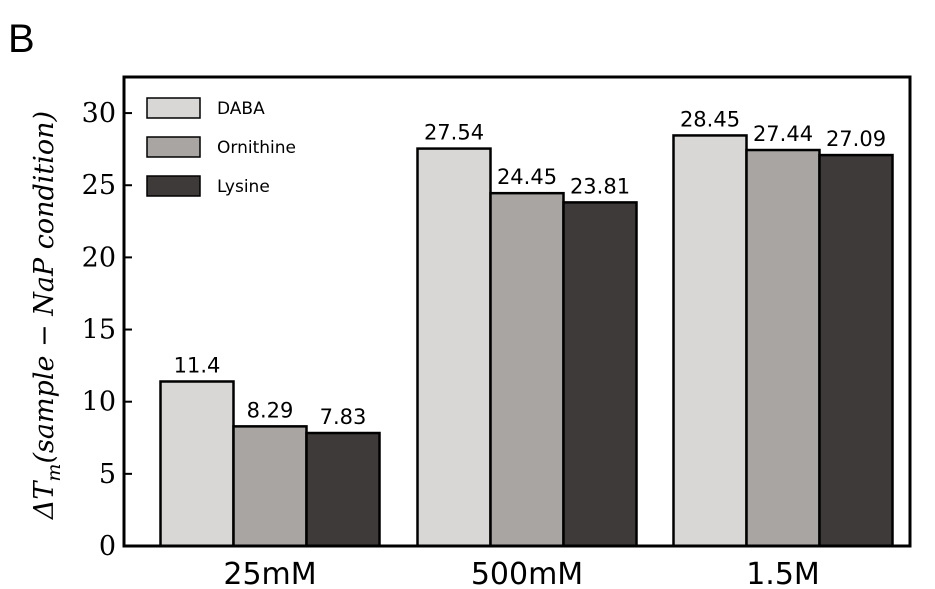 The height and width of the screenshot is (589, 935). I want to click on bar-ornithine-1_5m, so click(783, 348).